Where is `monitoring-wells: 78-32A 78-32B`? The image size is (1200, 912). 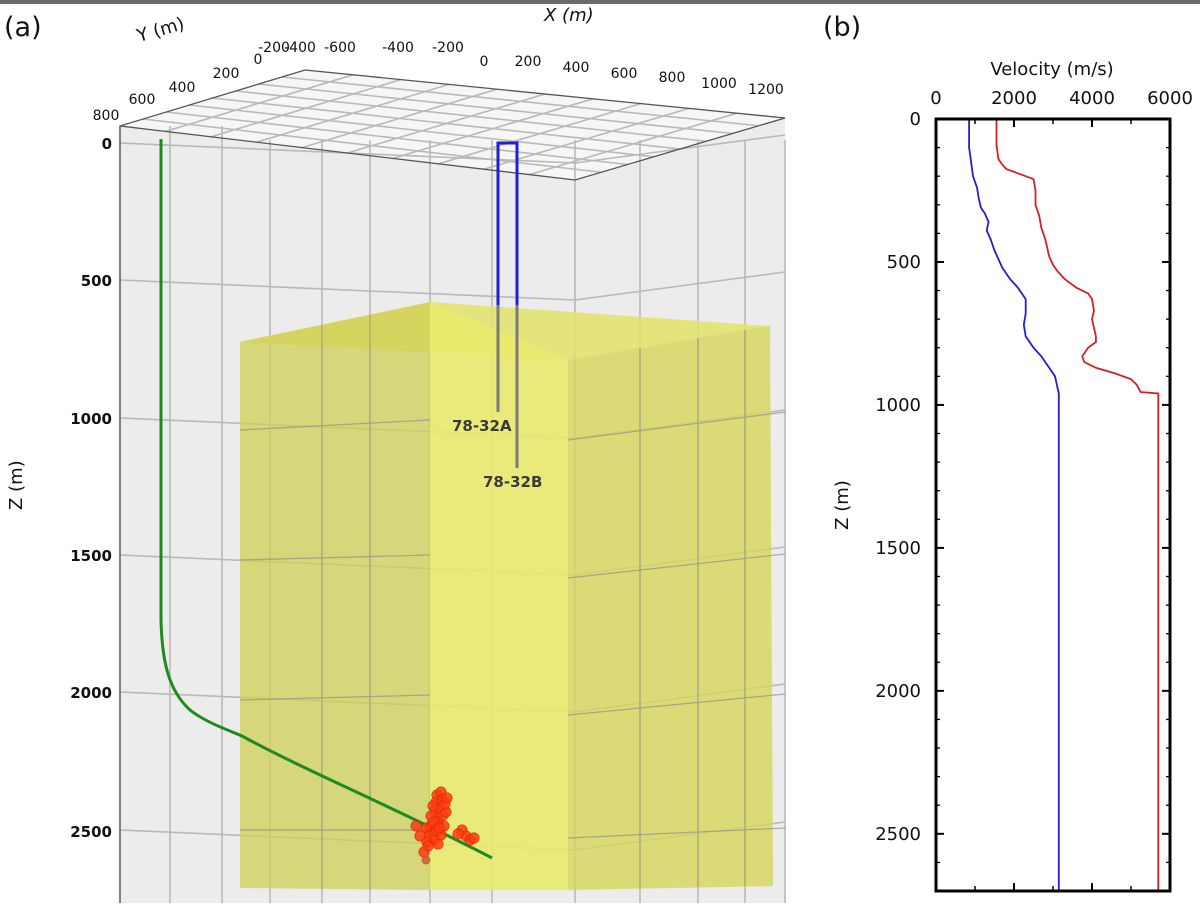
monitoring-wells: 78-32A 78-32B is located at coordinates (497, 316).